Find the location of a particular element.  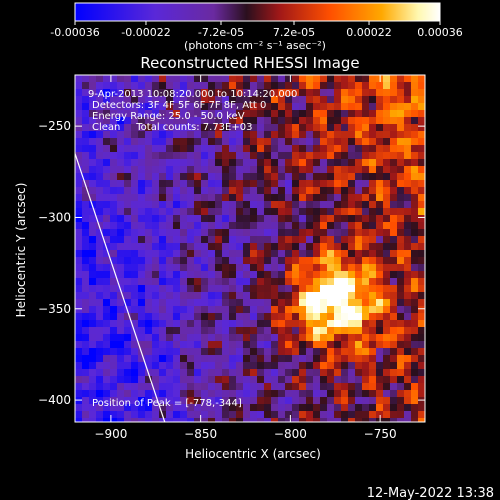

colorbar-tick-label: 0.00036 is located at coordinates (440, 32).